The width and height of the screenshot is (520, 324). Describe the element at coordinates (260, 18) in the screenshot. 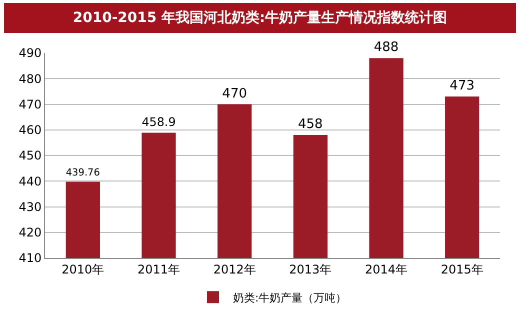

I see `chart-title: 2010-2015 年我国河北奶类:牛奶产量生产情况指数统计图` at that location.